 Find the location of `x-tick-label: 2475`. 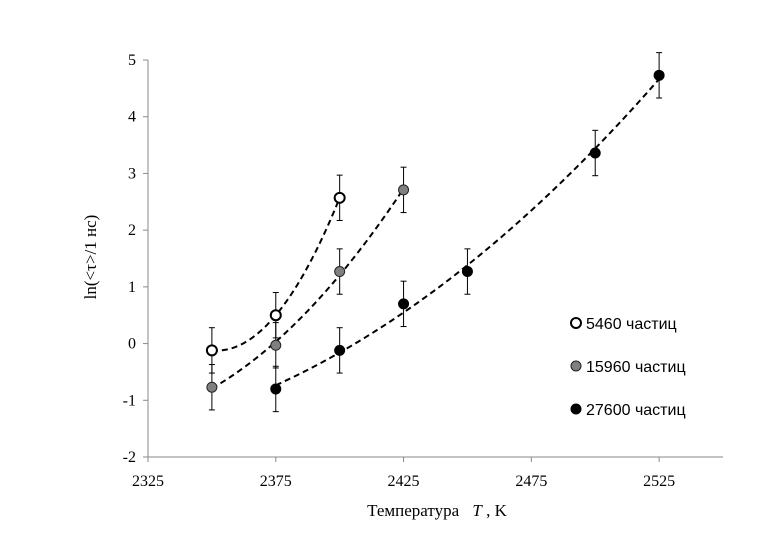

x-tick-label: 2475 is located at coordinates (531, 481).